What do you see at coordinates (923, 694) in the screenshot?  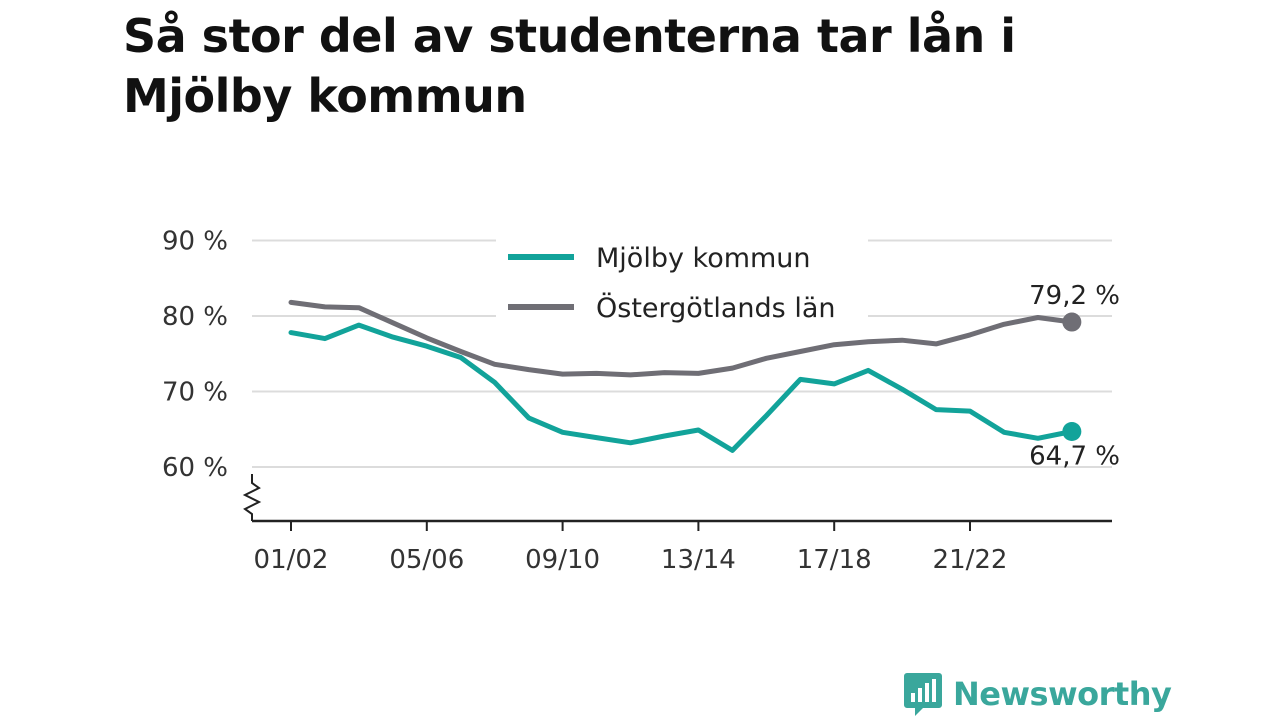 I see `bar-chart-bubble-icon` at bounding box center [923, 694].